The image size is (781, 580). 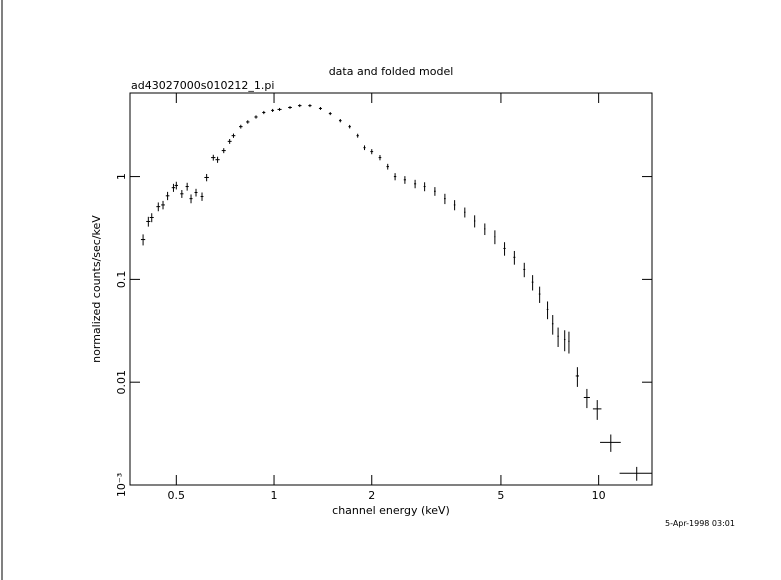 What do you see at coordinates (177, 495) in the screenshot?
I see `x-tick-label: 0.5` at bounding box center [177, 495].